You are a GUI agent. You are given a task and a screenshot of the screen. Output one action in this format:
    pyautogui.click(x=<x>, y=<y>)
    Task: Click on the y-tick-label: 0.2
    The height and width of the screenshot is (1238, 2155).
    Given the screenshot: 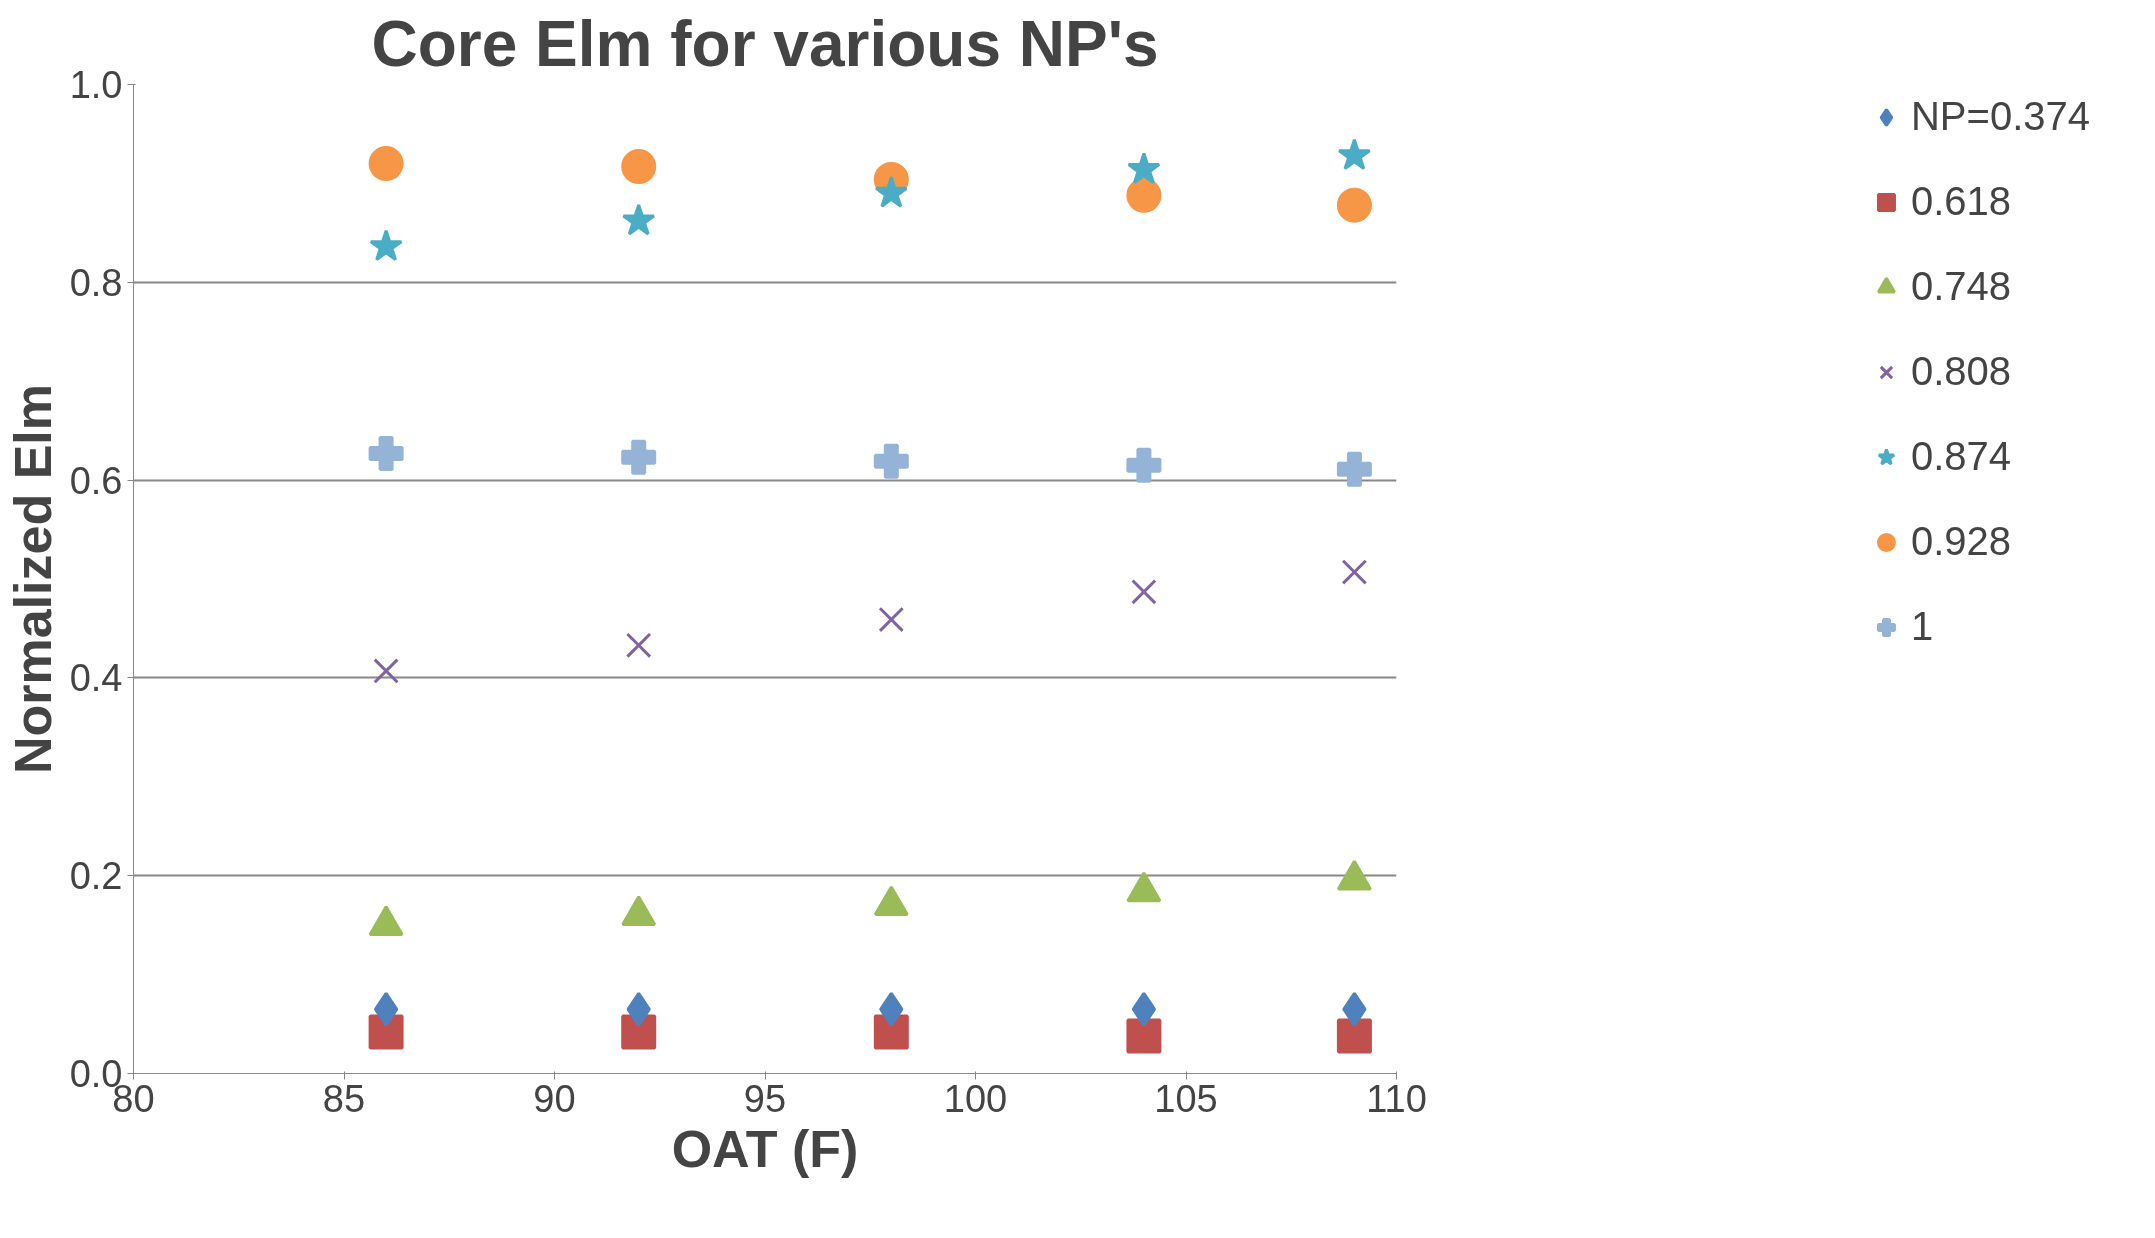 What is the action you would take?
    pyautogui.click(x=96, y=876)
    